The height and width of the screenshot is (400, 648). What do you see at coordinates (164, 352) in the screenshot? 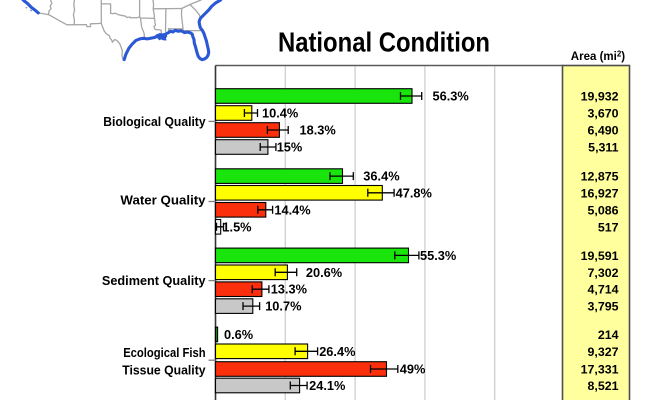
I see `svg-text: Ecological Fish` at bounding box center [164, 352].